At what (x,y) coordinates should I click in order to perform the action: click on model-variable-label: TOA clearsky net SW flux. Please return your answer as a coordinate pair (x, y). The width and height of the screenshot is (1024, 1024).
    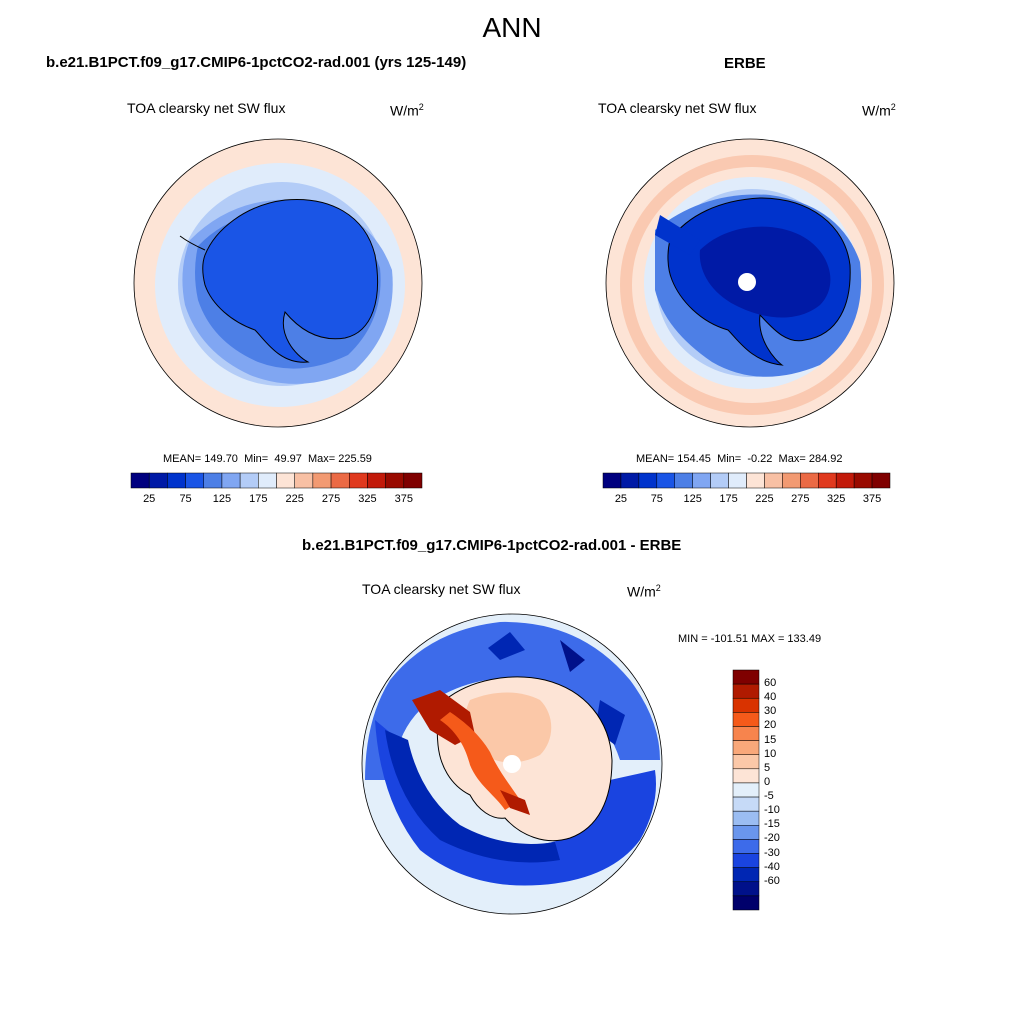
    Looking at the image, I should click on (206, 108).